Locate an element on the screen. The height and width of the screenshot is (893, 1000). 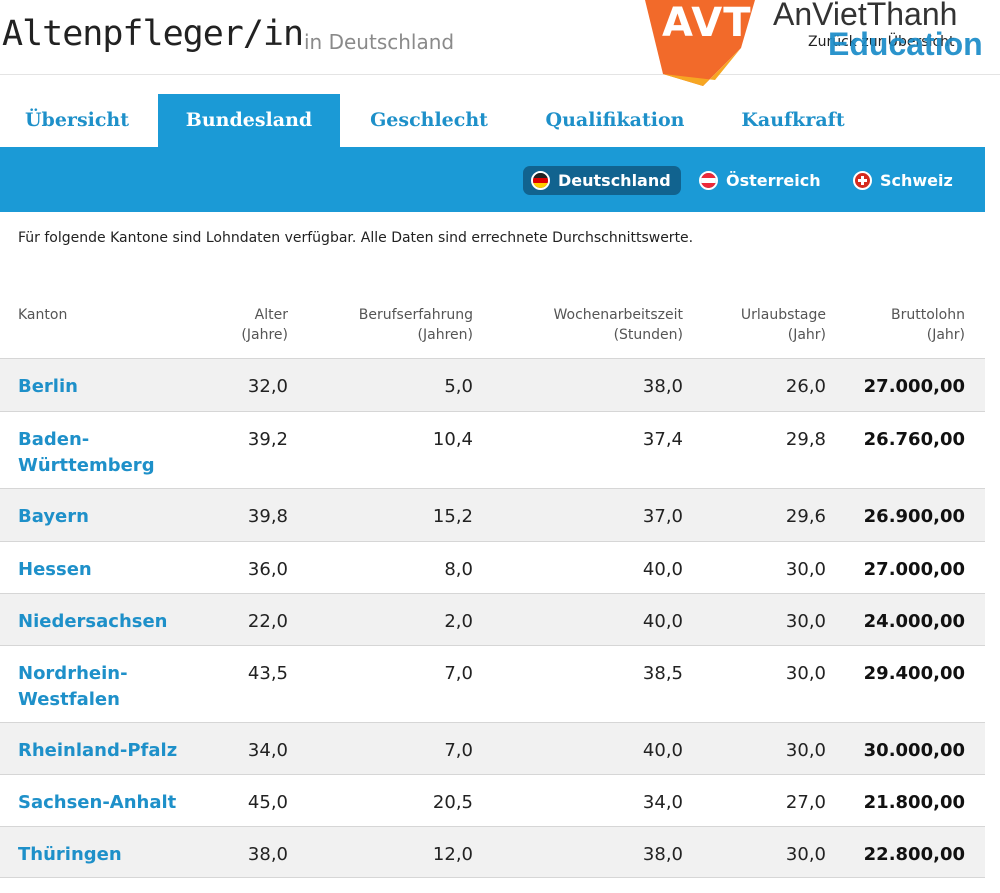
cell-berufserfahrung: 20,5 is located at coordinates (452, 802).